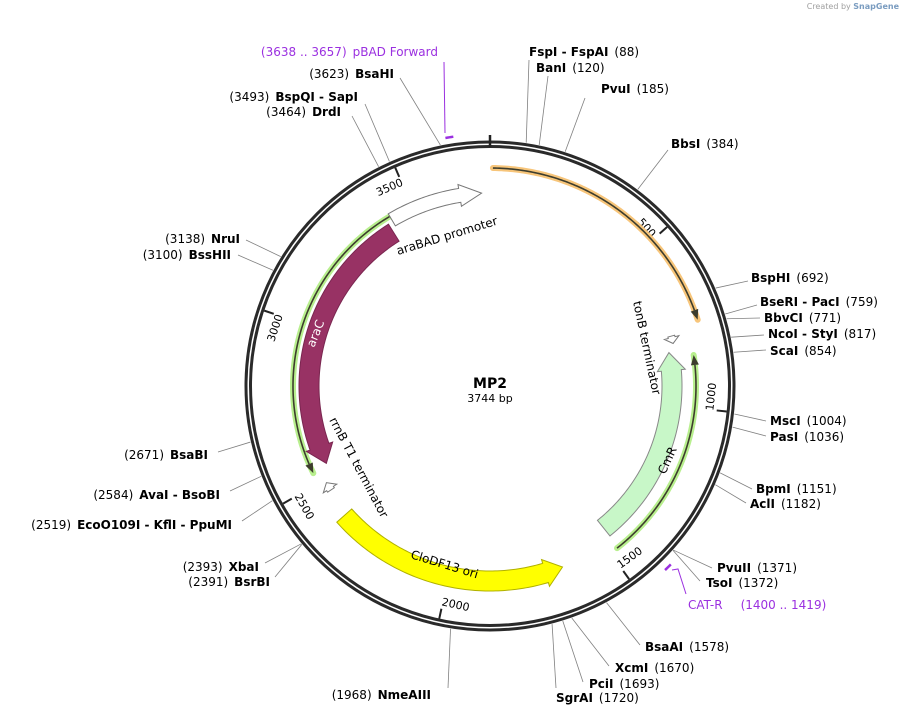  Describe the element at coordinates (179, 495) in the screenshot. I see `enzyme-name: AvaI - BsoBI` at that location.